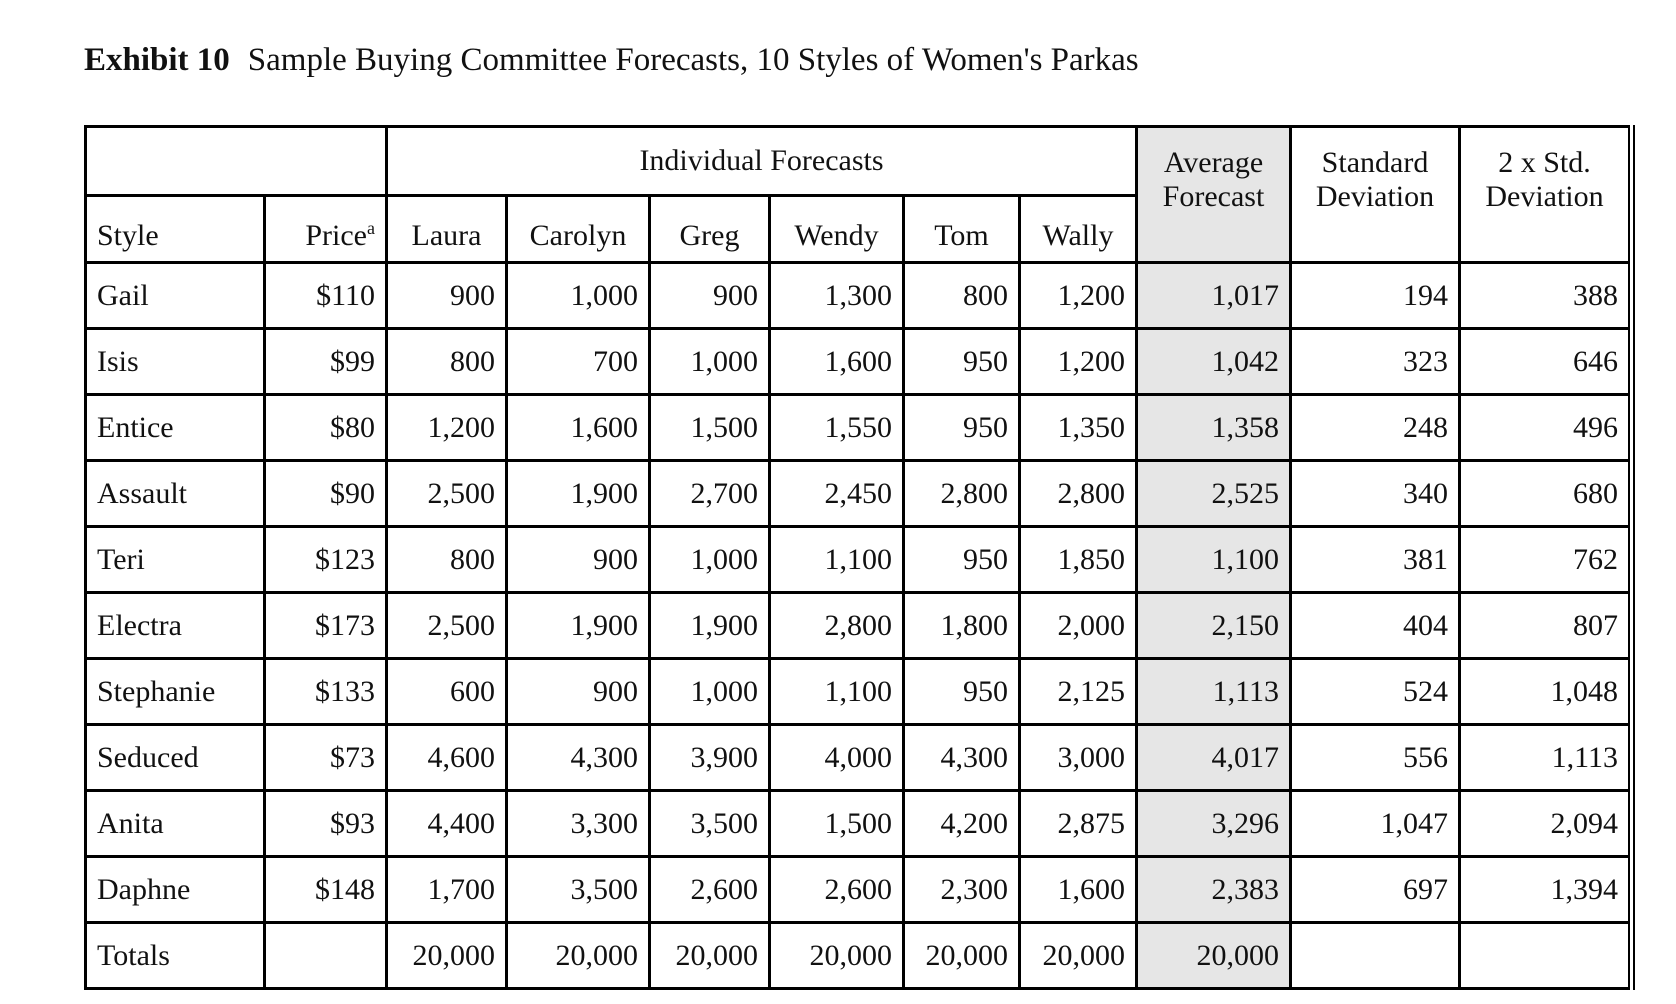 This screenshot has width=1676, height=1004. I want to click on forecast-cell: 2,450, so click(836, 493).